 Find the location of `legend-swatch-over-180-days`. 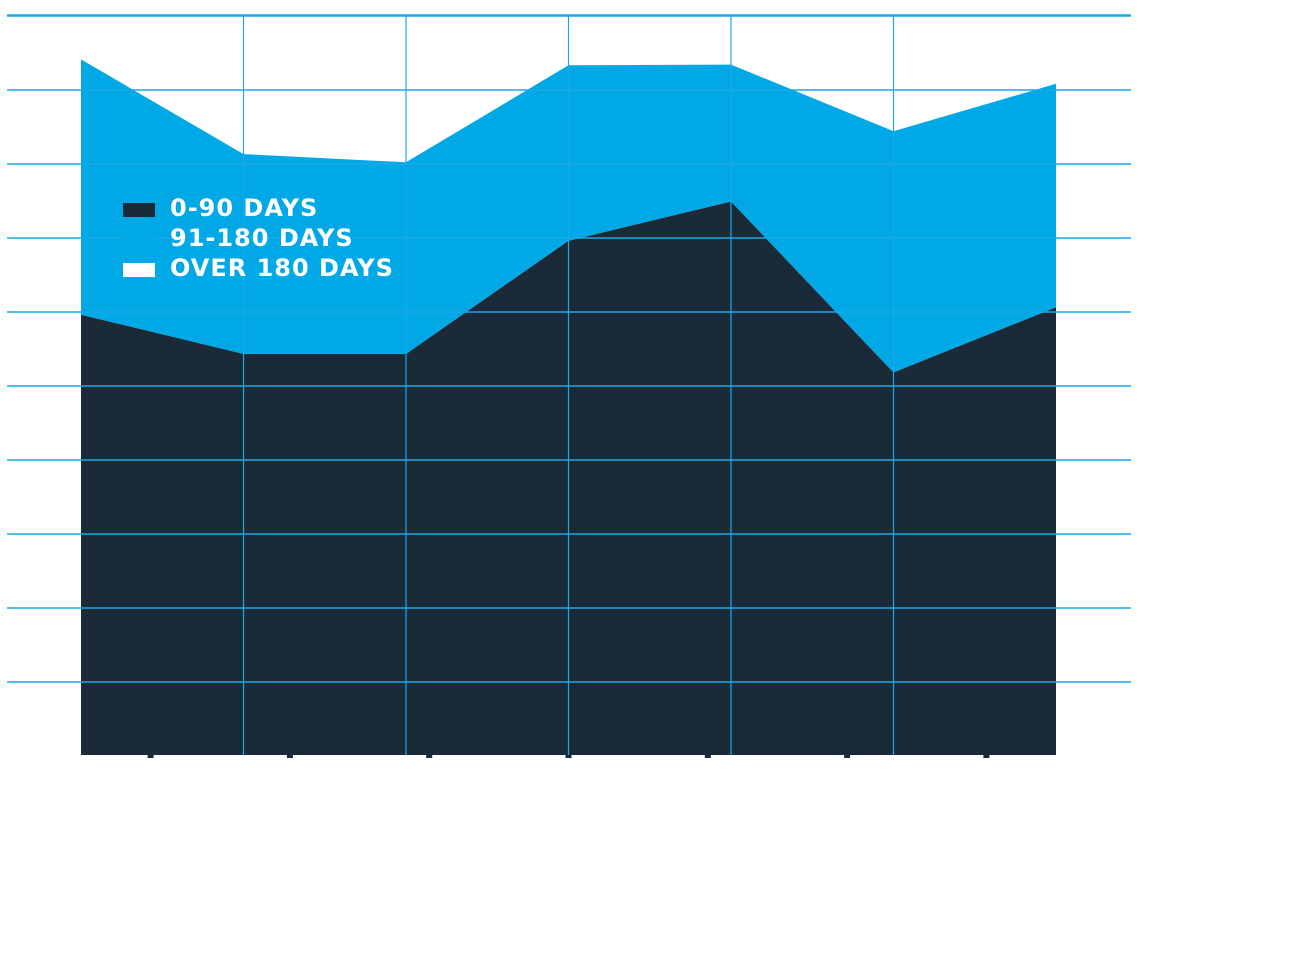

legend-swatch-over-180-days is located at coordinates (139, 270).